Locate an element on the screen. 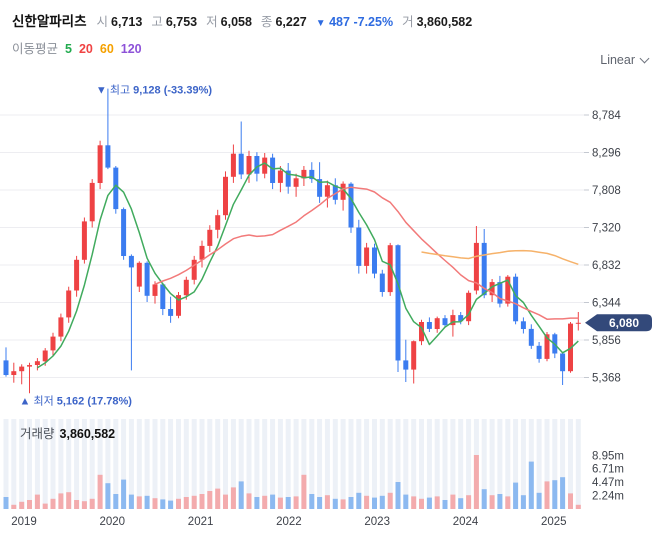 The height and width of the screenshot is (543, 658). y-axis-label: 6,832 is located at coordinates (606, 266).